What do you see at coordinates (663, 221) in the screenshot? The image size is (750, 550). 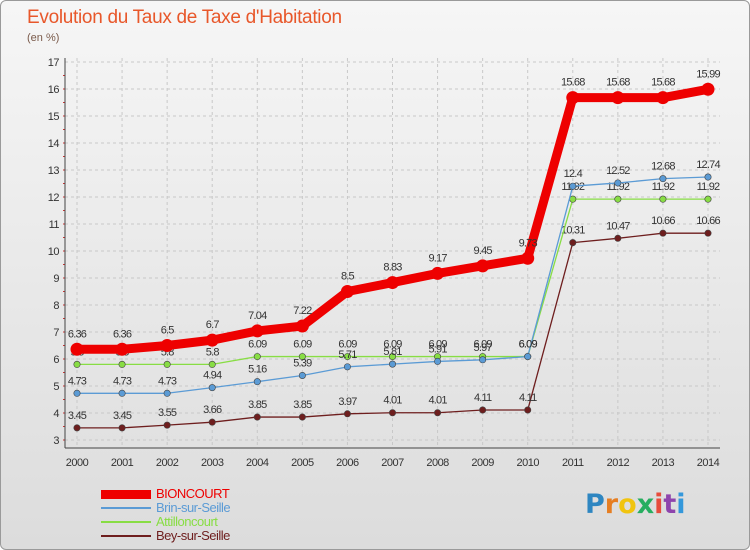 I see `data-label-bey-sur-seille: 10.66` at bounding box center [663, 221].